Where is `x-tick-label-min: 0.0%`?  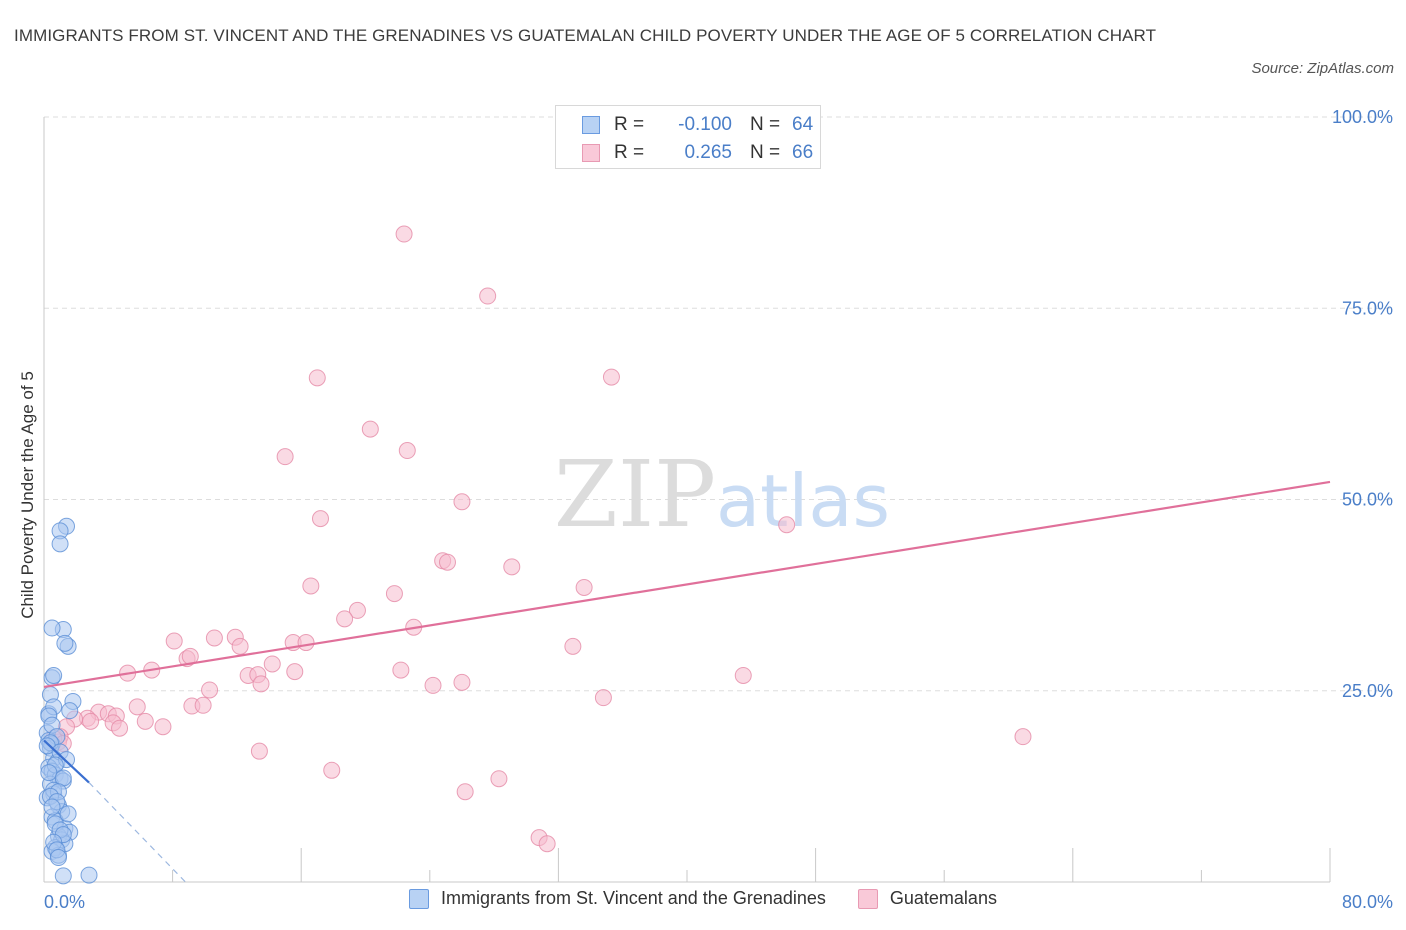 x-tick-label-min: 0.0% is located at coordinates (64, 902).